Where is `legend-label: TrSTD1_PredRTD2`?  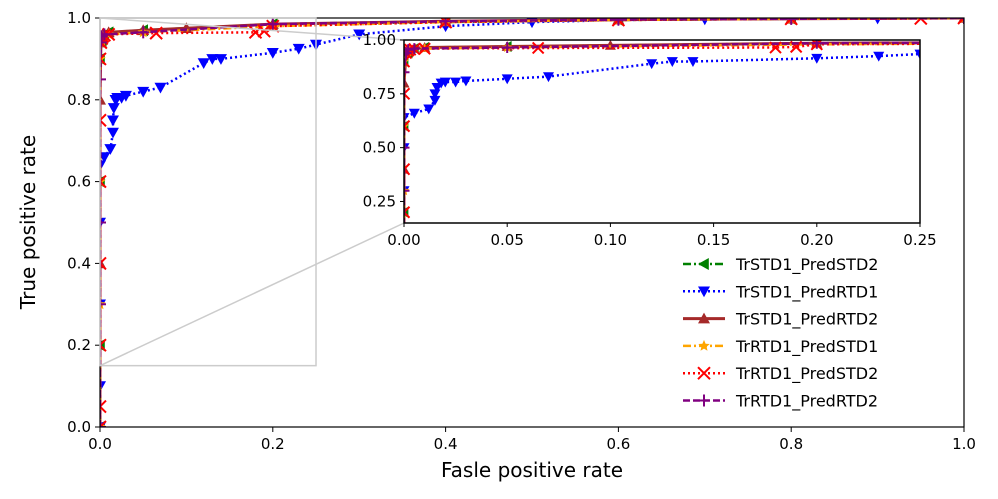
legend-label: TrSTD1_PredRTD2 is located at coordinates (806, 320).